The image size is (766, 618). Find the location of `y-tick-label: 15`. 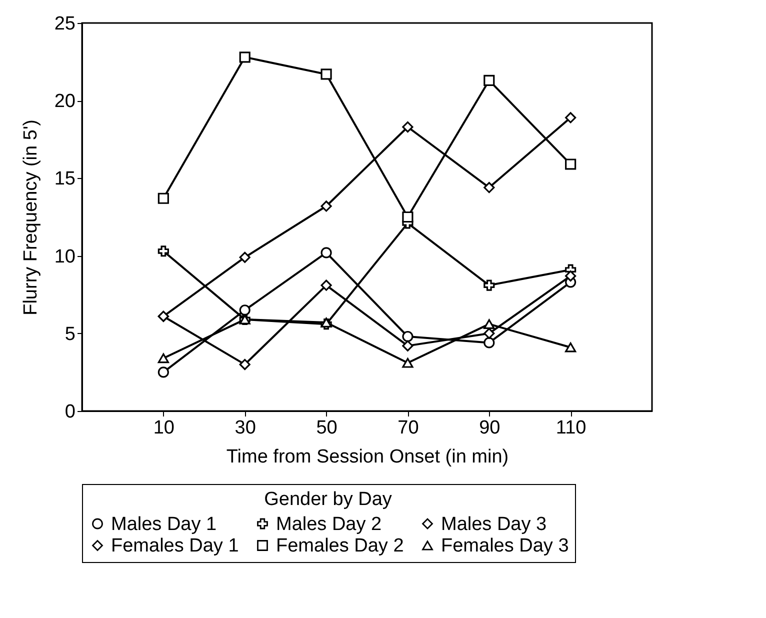

y-tick-label: 15 is located at coordinates (65, 179).